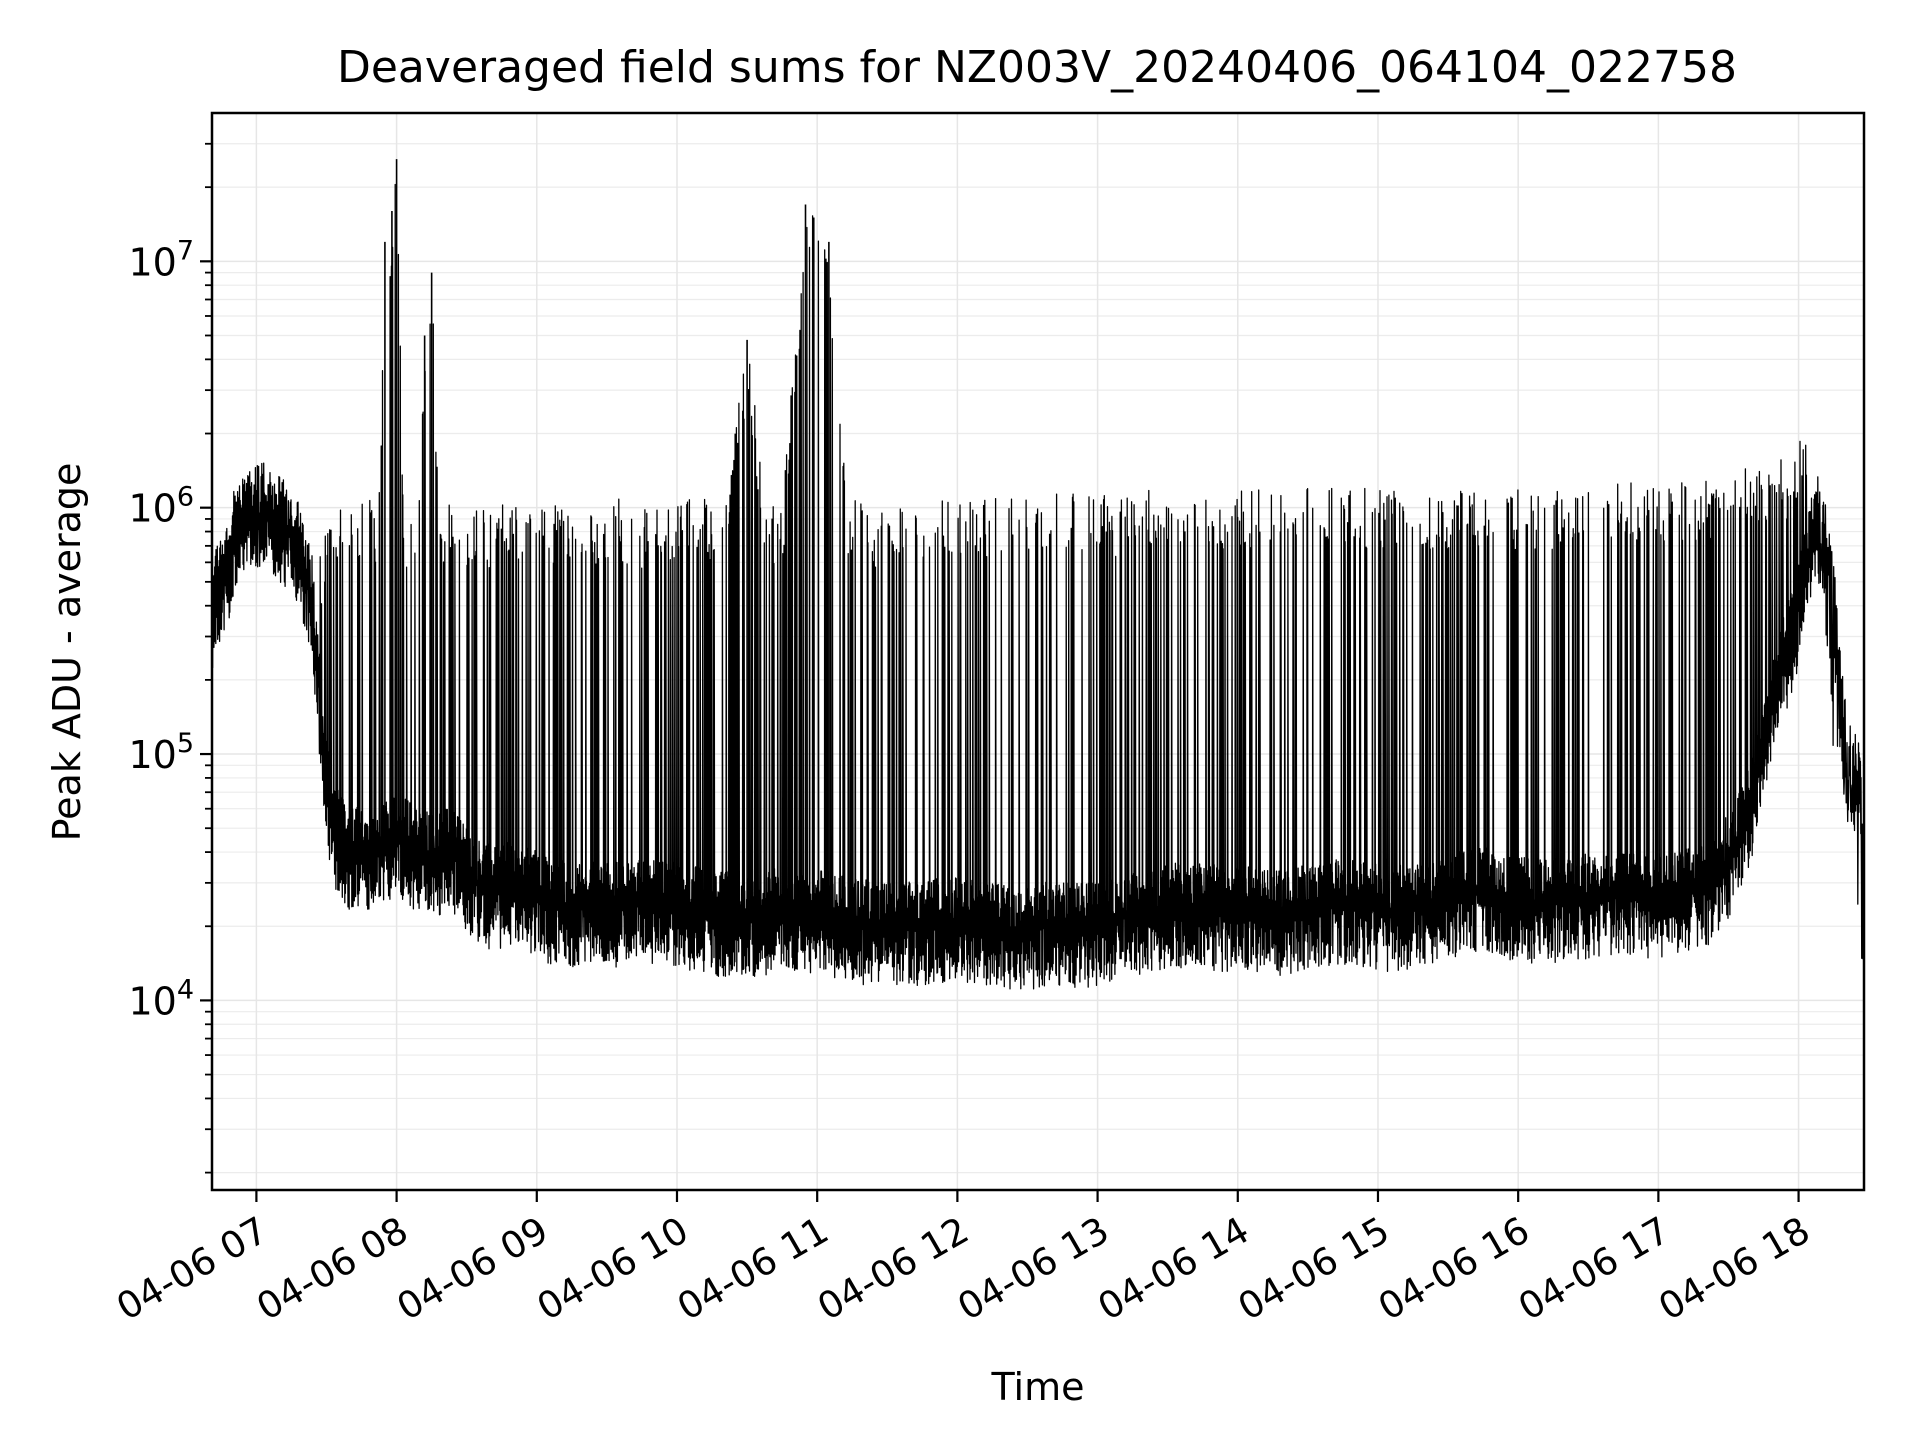 This screenshot has width=1920, height=1440. I want to click on y-tick-label: 104, so click(161, 998).